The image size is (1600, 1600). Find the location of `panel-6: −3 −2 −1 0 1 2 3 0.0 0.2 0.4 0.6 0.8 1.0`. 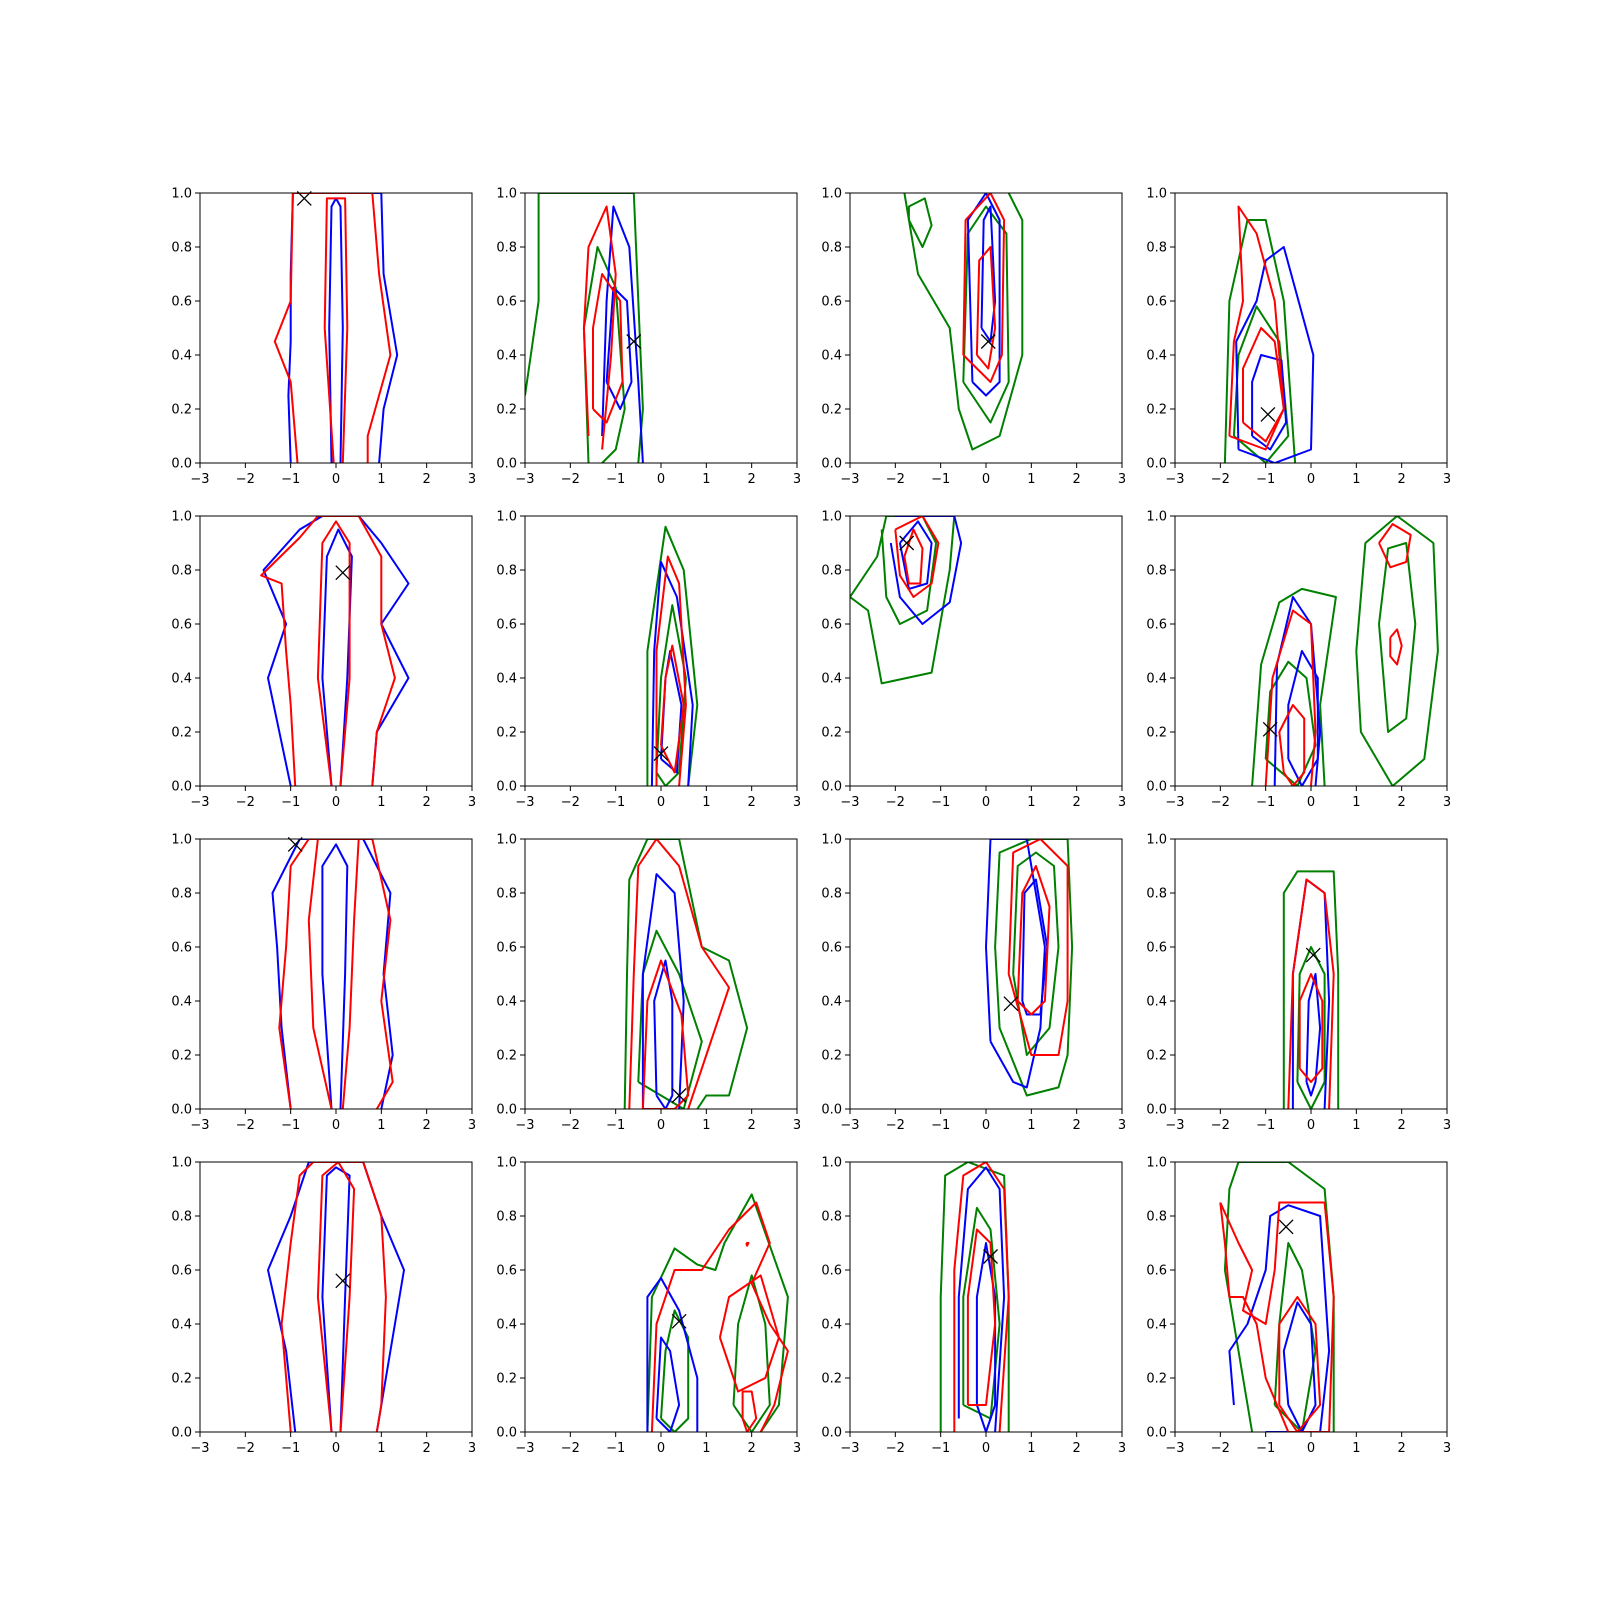

panel-6: −3 −2 −1 0 1 2 3 0.0 0.2 0.4 0.6 0.8 1.0 is located at coordinates (648, 660).